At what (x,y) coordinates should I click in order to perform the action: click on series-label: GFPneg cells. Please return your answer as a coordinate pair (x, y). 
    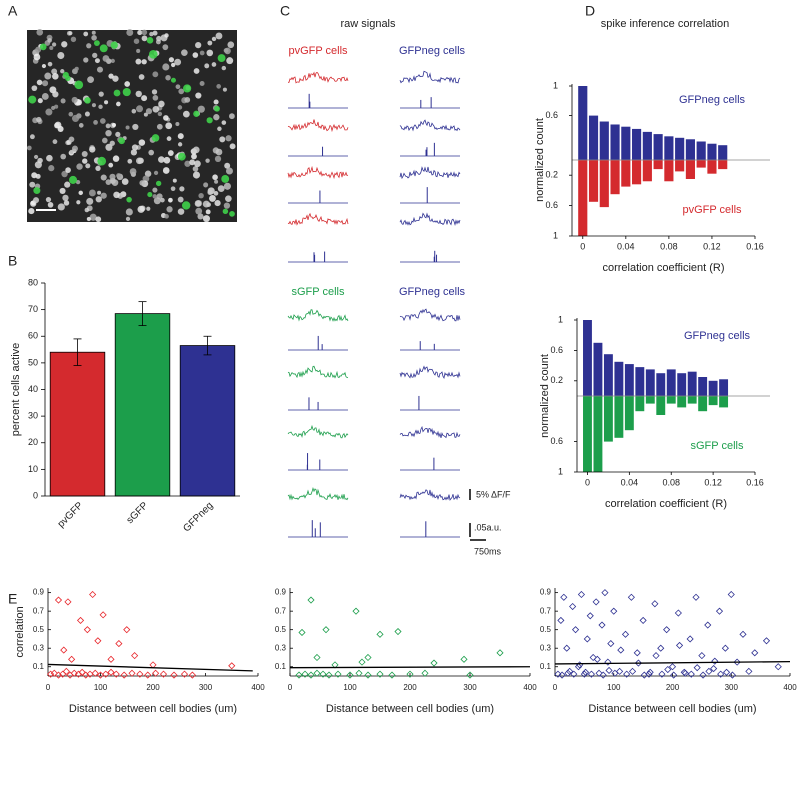
    Looking at the image, I should click on (717, 336).